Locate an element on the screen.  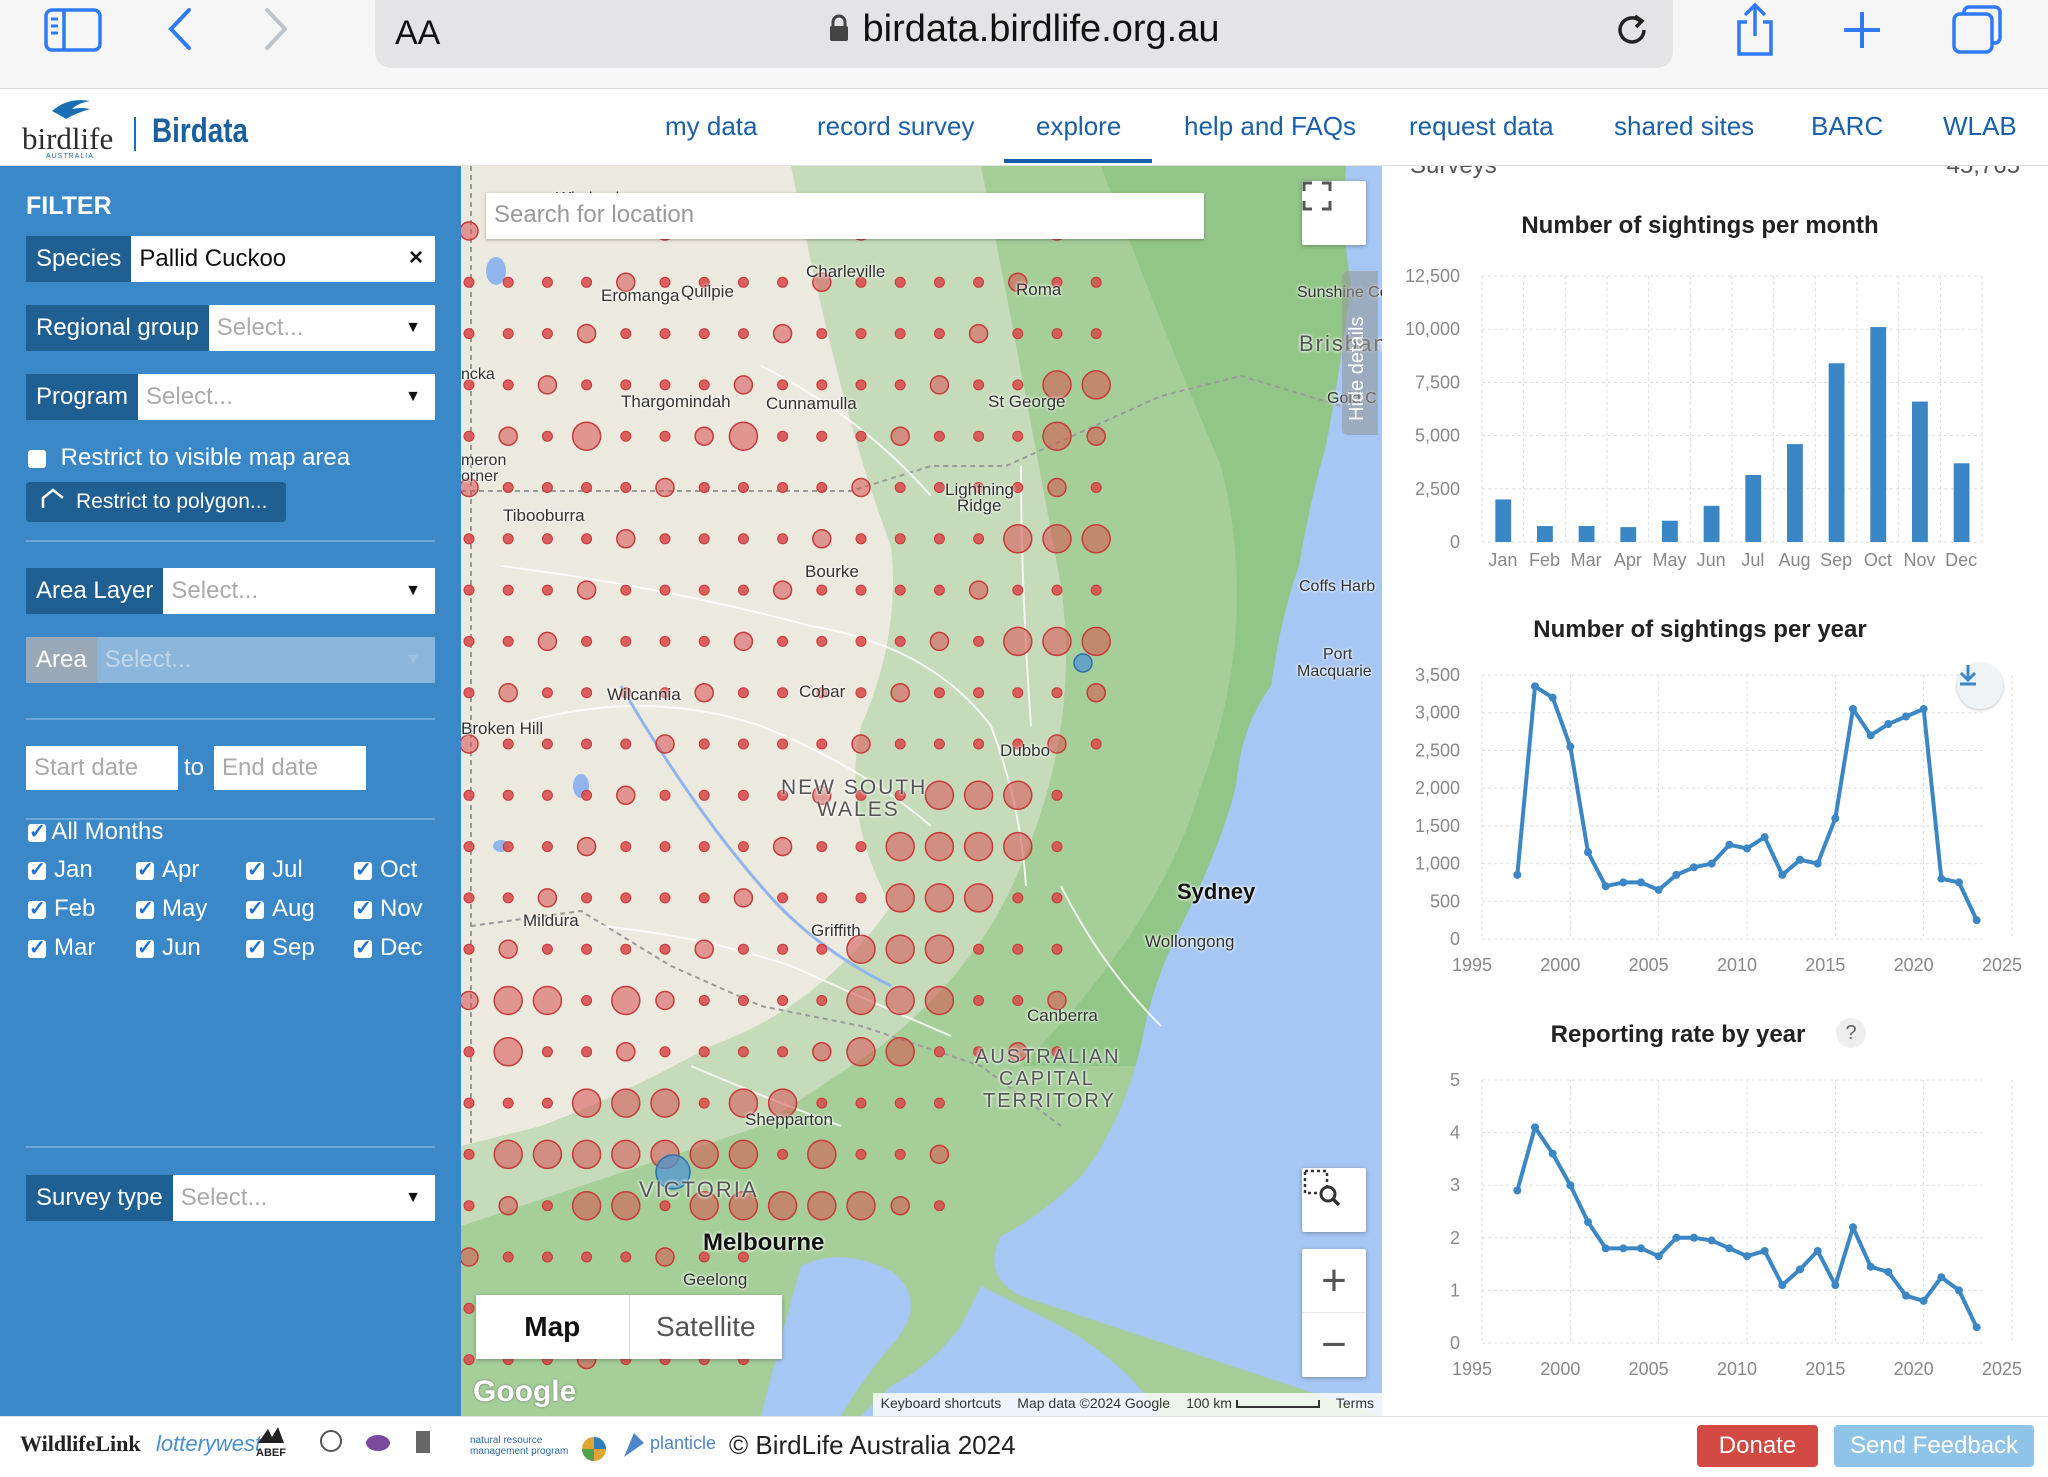
nav-request-data: request data is located at coordinates (1481, 126).